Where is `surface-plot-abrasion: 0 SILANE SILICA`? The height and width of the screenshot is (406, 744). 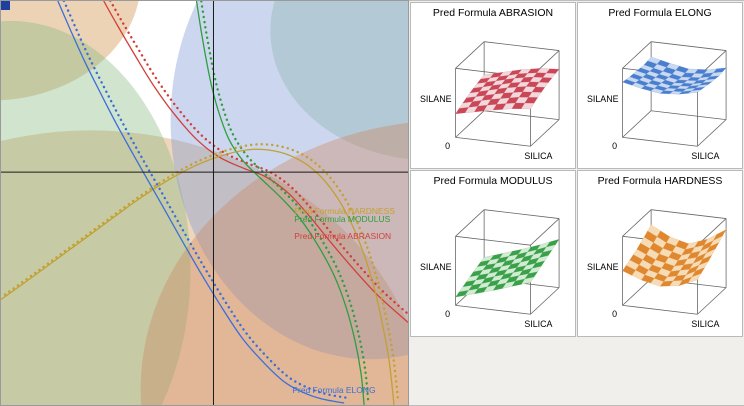 surface-plot-abrasion: 0 SILANE SILICA is located at coordinates (493, 91).